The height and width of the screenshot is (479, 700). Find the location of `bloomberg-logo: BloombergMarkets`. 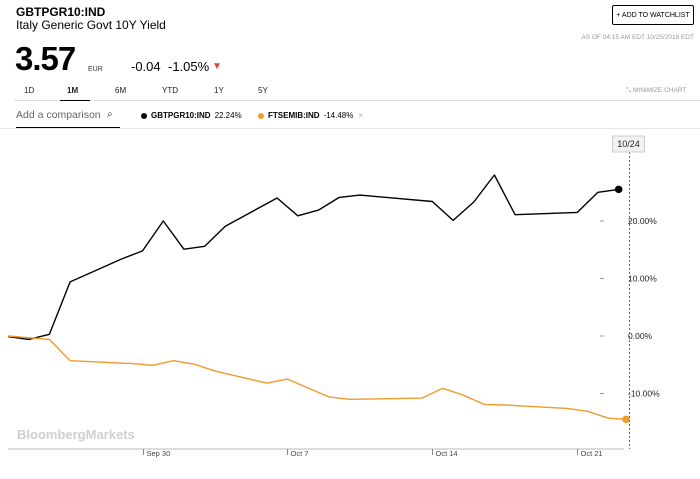

bloomberg-logo: BloombergMarkets is located at coordinates (76, 434).